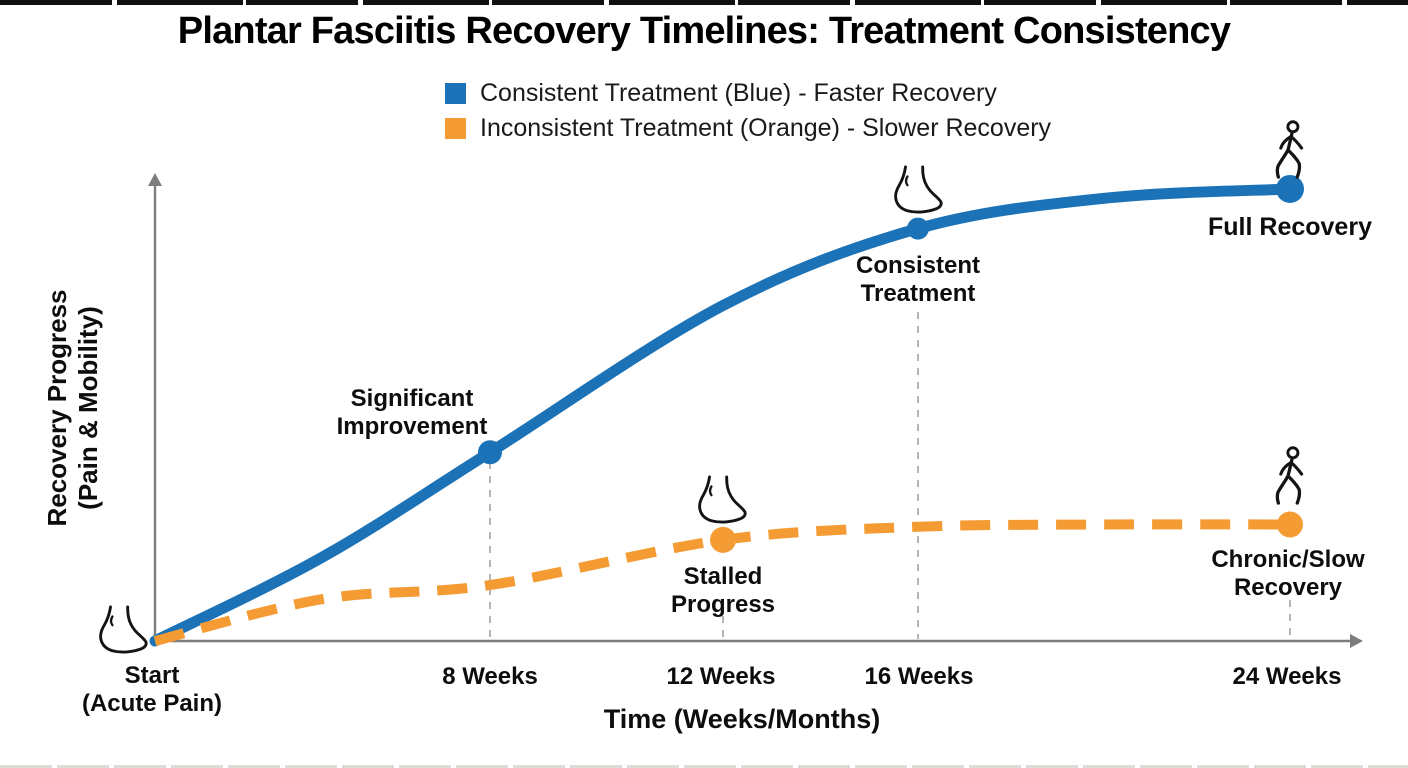 The width and height of the screenshot is (1408, 768). What do you see at coordinates (1290, 227) in the screenshot?
I see `annotation-full-recovery: Full Recovery` at bounding box center [1290, 227].